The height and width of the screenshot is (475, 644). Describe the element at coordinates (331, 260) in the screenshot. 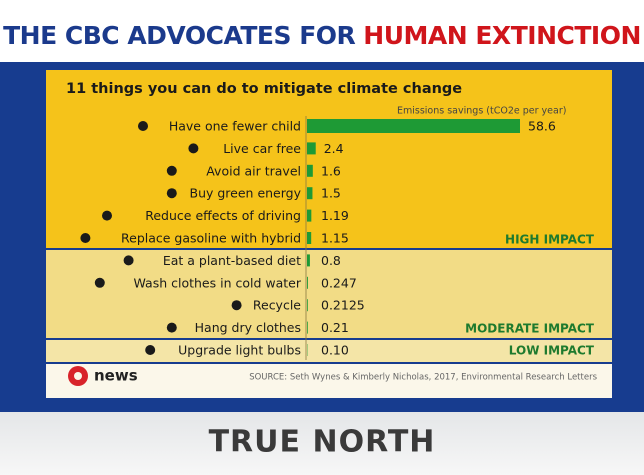

I see `value-label: 0.8` at that location.